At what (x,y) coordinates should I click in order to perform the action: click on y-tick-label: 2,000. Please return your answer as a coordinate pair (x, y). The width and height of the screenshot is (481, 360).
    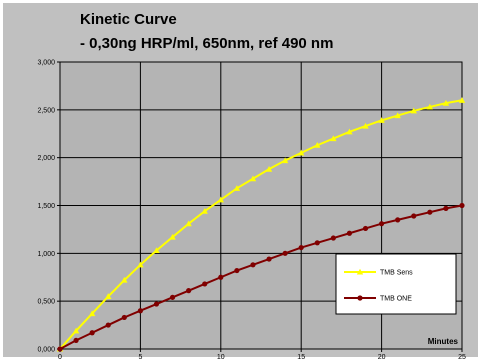
    Looking at the image, I should click on (46, 158).